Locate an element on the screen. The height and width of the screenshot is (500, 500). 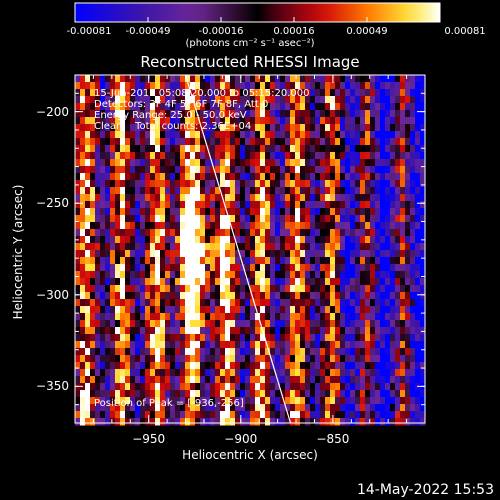
y-axis-label: Heliocentric Y (arcsec) is located at coordinates (18, 252).